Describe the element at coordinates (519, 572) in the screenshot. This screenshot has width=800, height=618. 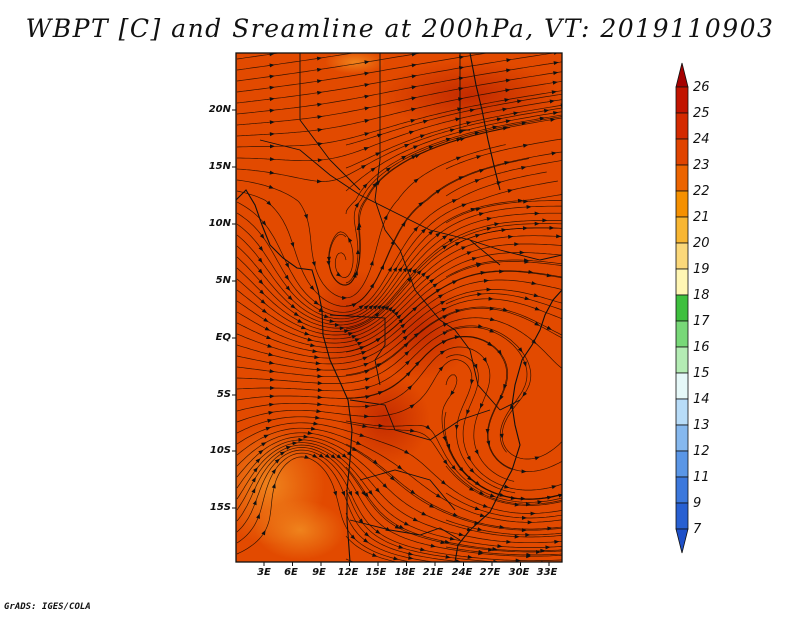
I see `lon-label-30e: 30E` at that location.